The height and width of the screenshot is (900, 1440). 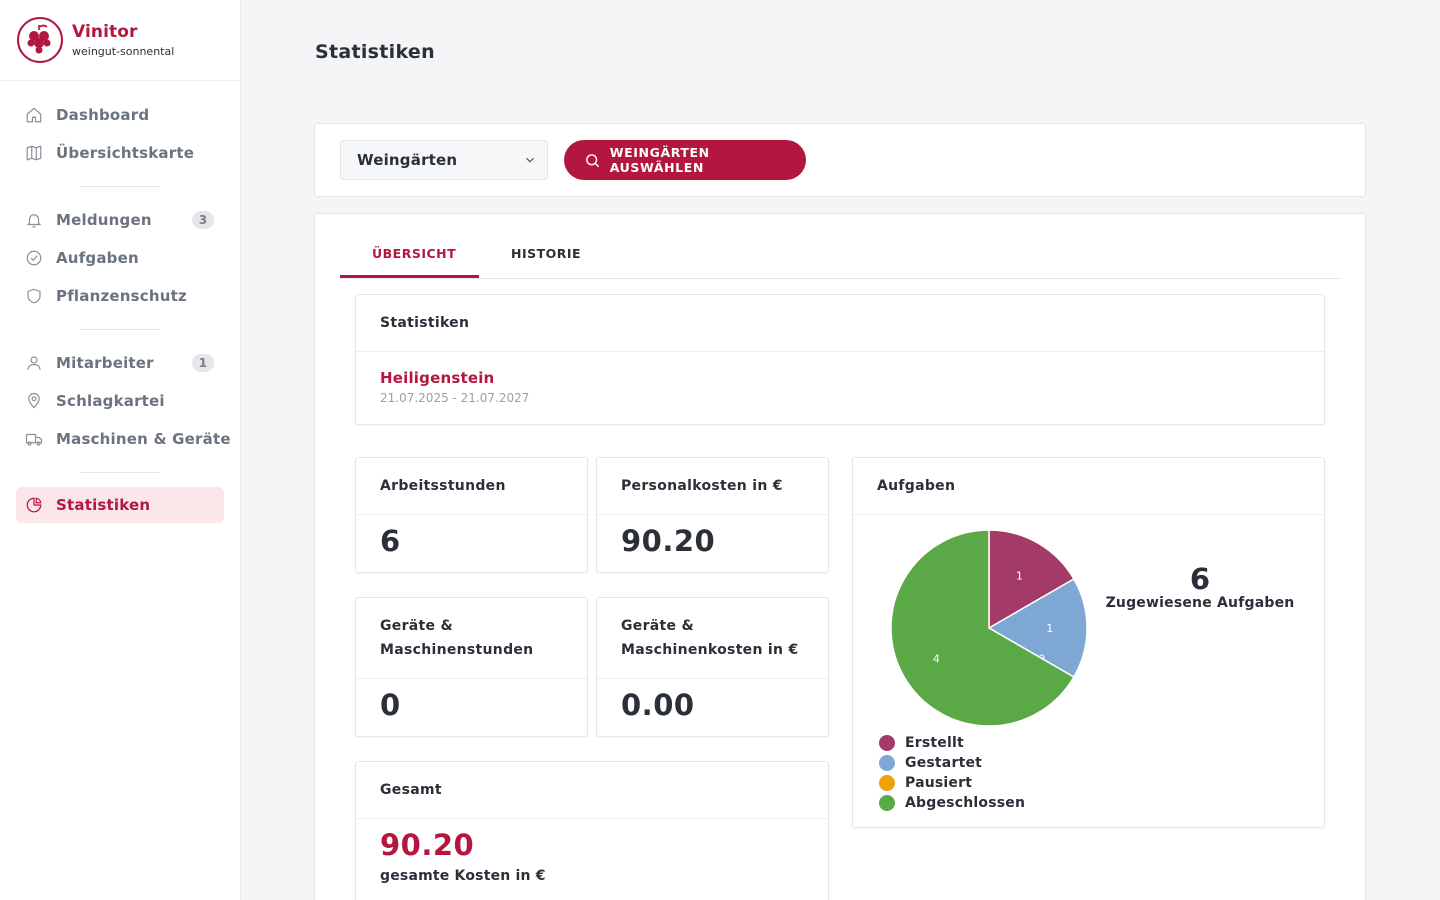 What do you see at coordinates (982, 628) in the screenshot?
I see `pie-slice-abgeschlossen` at bounding box center [982, 628].